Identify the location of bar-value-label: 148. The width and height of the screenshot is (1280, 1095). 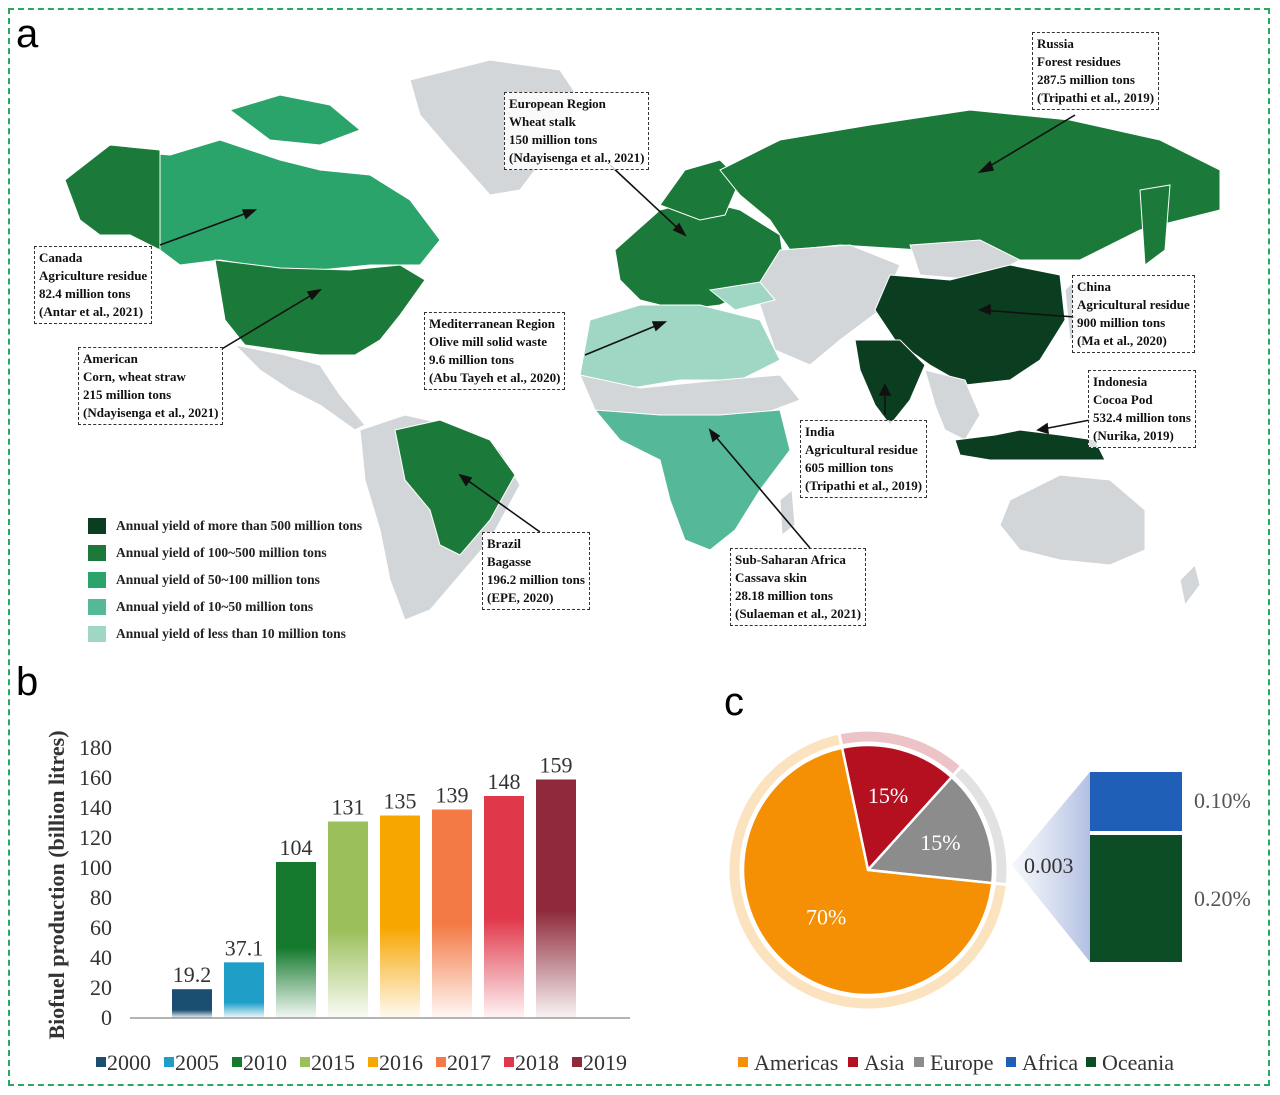
(504, 781).